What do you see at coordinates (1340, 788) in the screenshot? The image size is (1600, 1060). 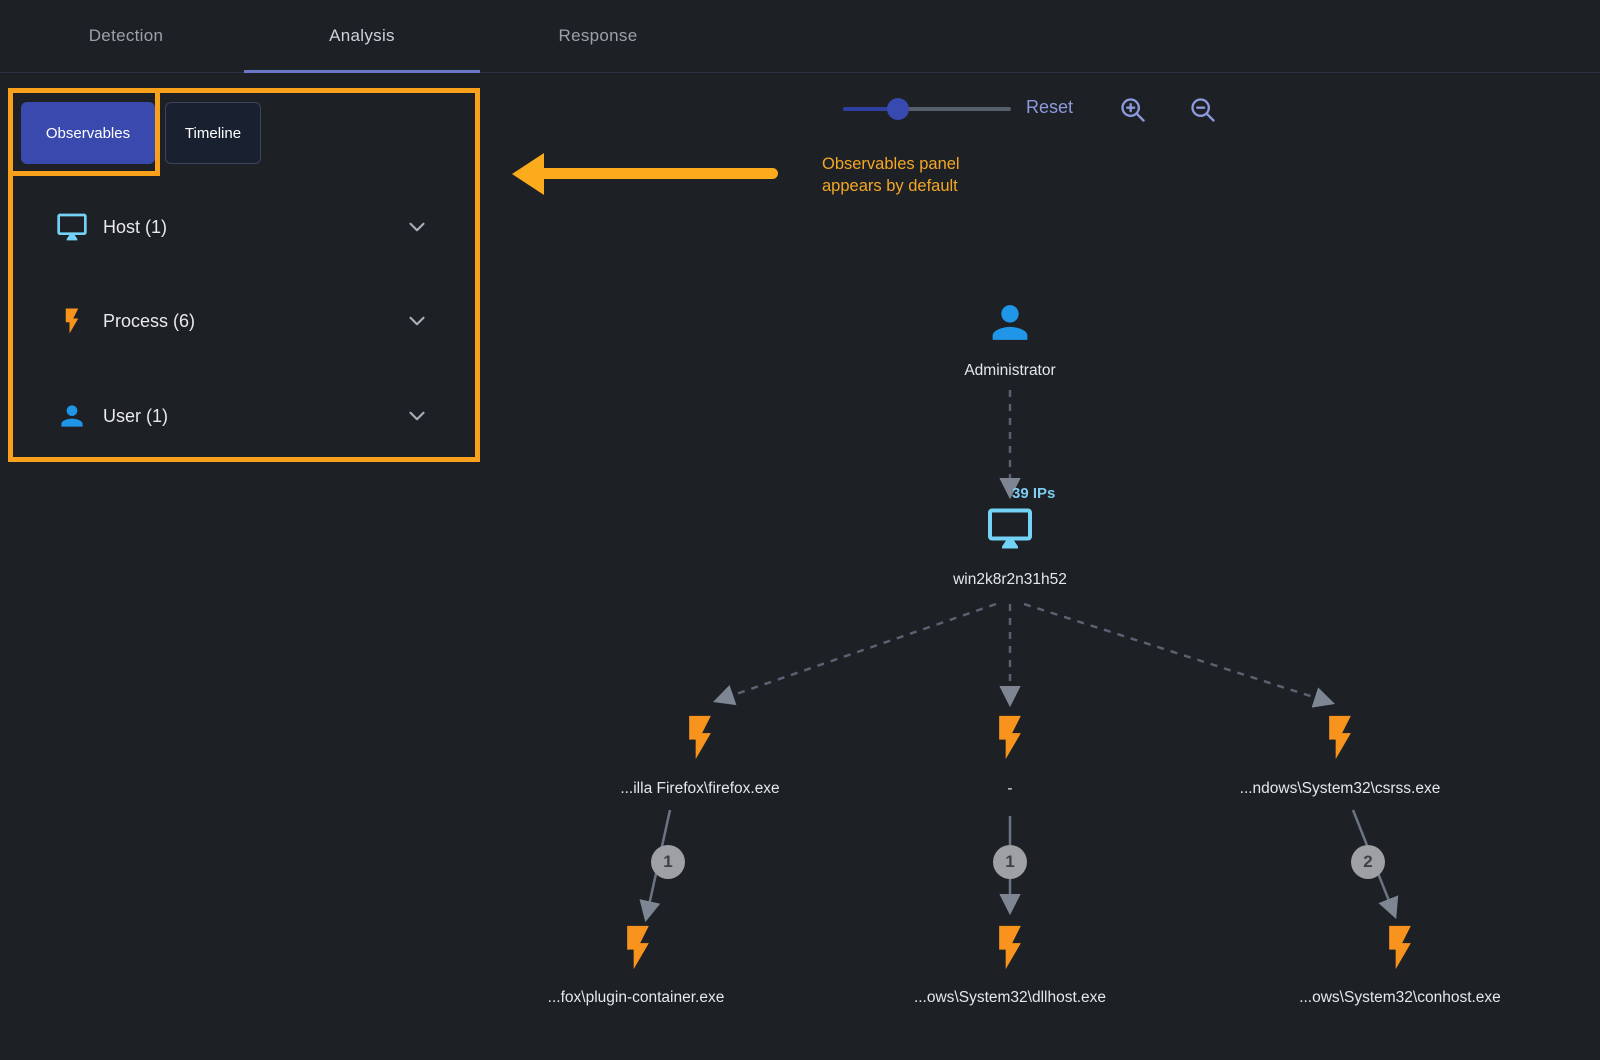 I see `node-label-csrss: ...ndows\System32\csrss.exe` at bounding box center [1340, 788].